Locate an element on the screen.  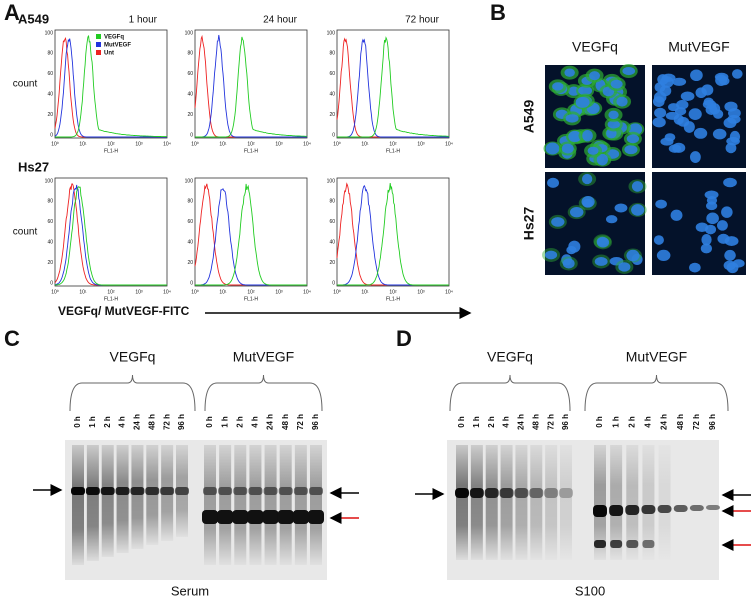
y-axis-label: count is located at coordinates (25, 84).